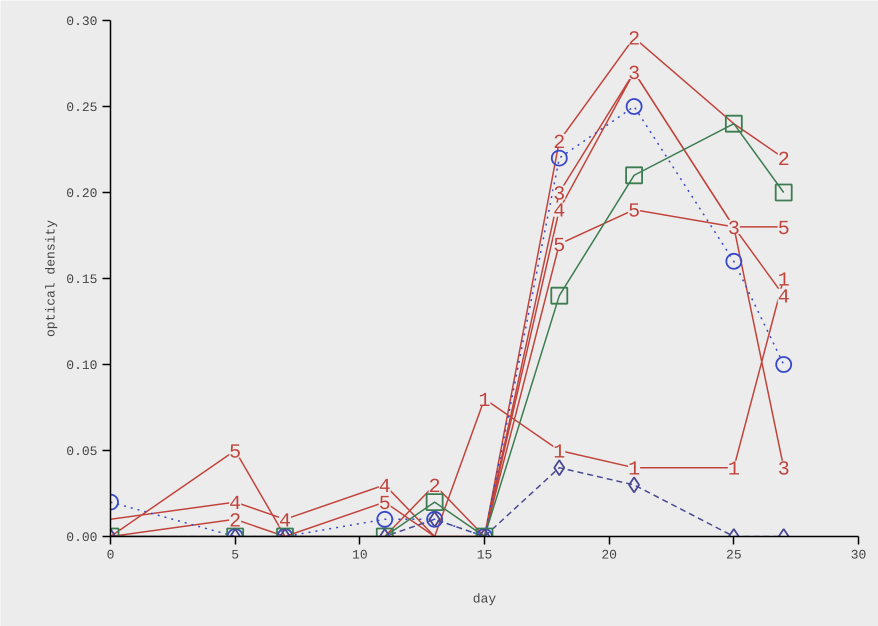 The height and width of the screenshot is (626, 878). Describe the element at coordinates (82, 21) in the screenshot. I see `y-tick-label: 0.30` at that location.